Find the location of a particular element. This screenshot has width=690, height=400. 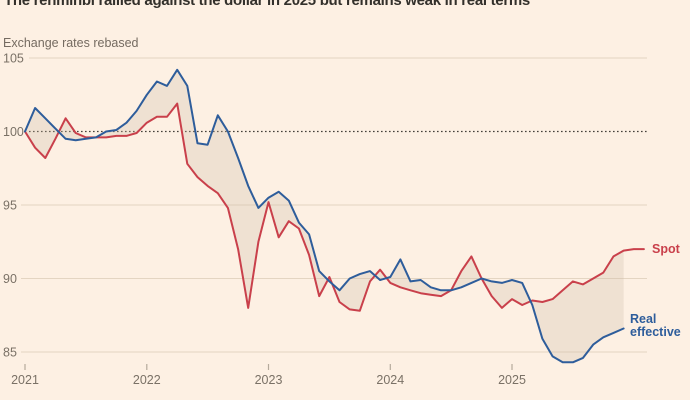

y-axis-label: 90 is located at coordinates (10, 279).